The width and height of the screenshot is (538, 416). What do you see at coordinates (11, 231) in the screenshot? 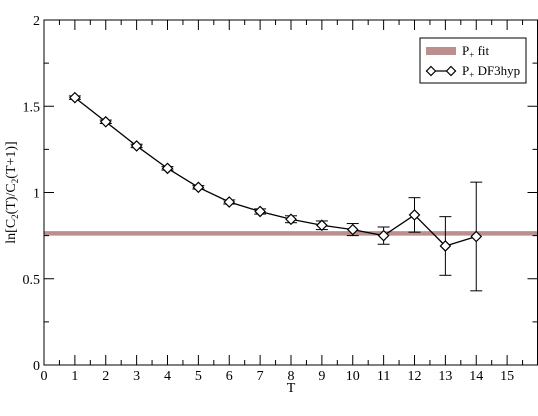
I see `y-axis-label-prefix: ln[C` at bounding box center [11, 231].